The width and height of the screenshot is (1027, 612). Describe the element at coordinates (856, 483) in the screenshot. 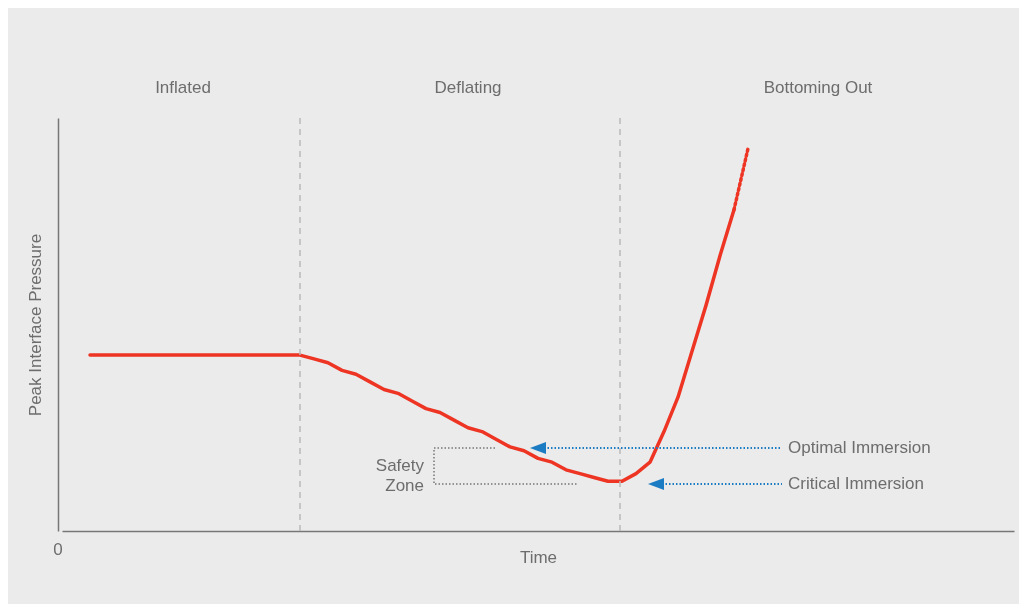

I see `annotation: Critical Immersion` at that location.